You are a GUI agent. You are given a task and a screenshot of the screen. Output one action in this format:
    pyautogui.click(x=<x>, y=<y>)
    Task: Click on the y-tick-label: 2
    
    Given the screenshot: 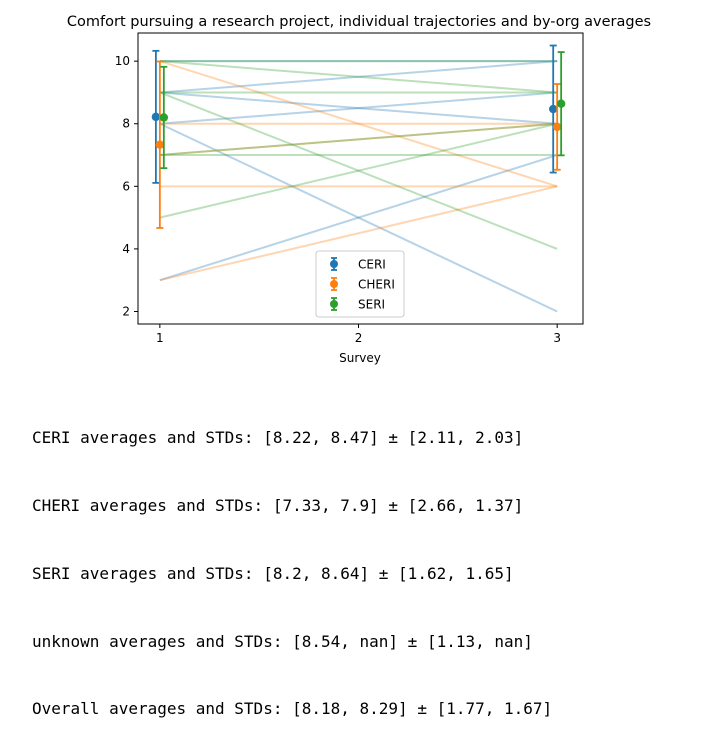 What is the action you would take?
    pyautogui.click(x=126, y=311)
    